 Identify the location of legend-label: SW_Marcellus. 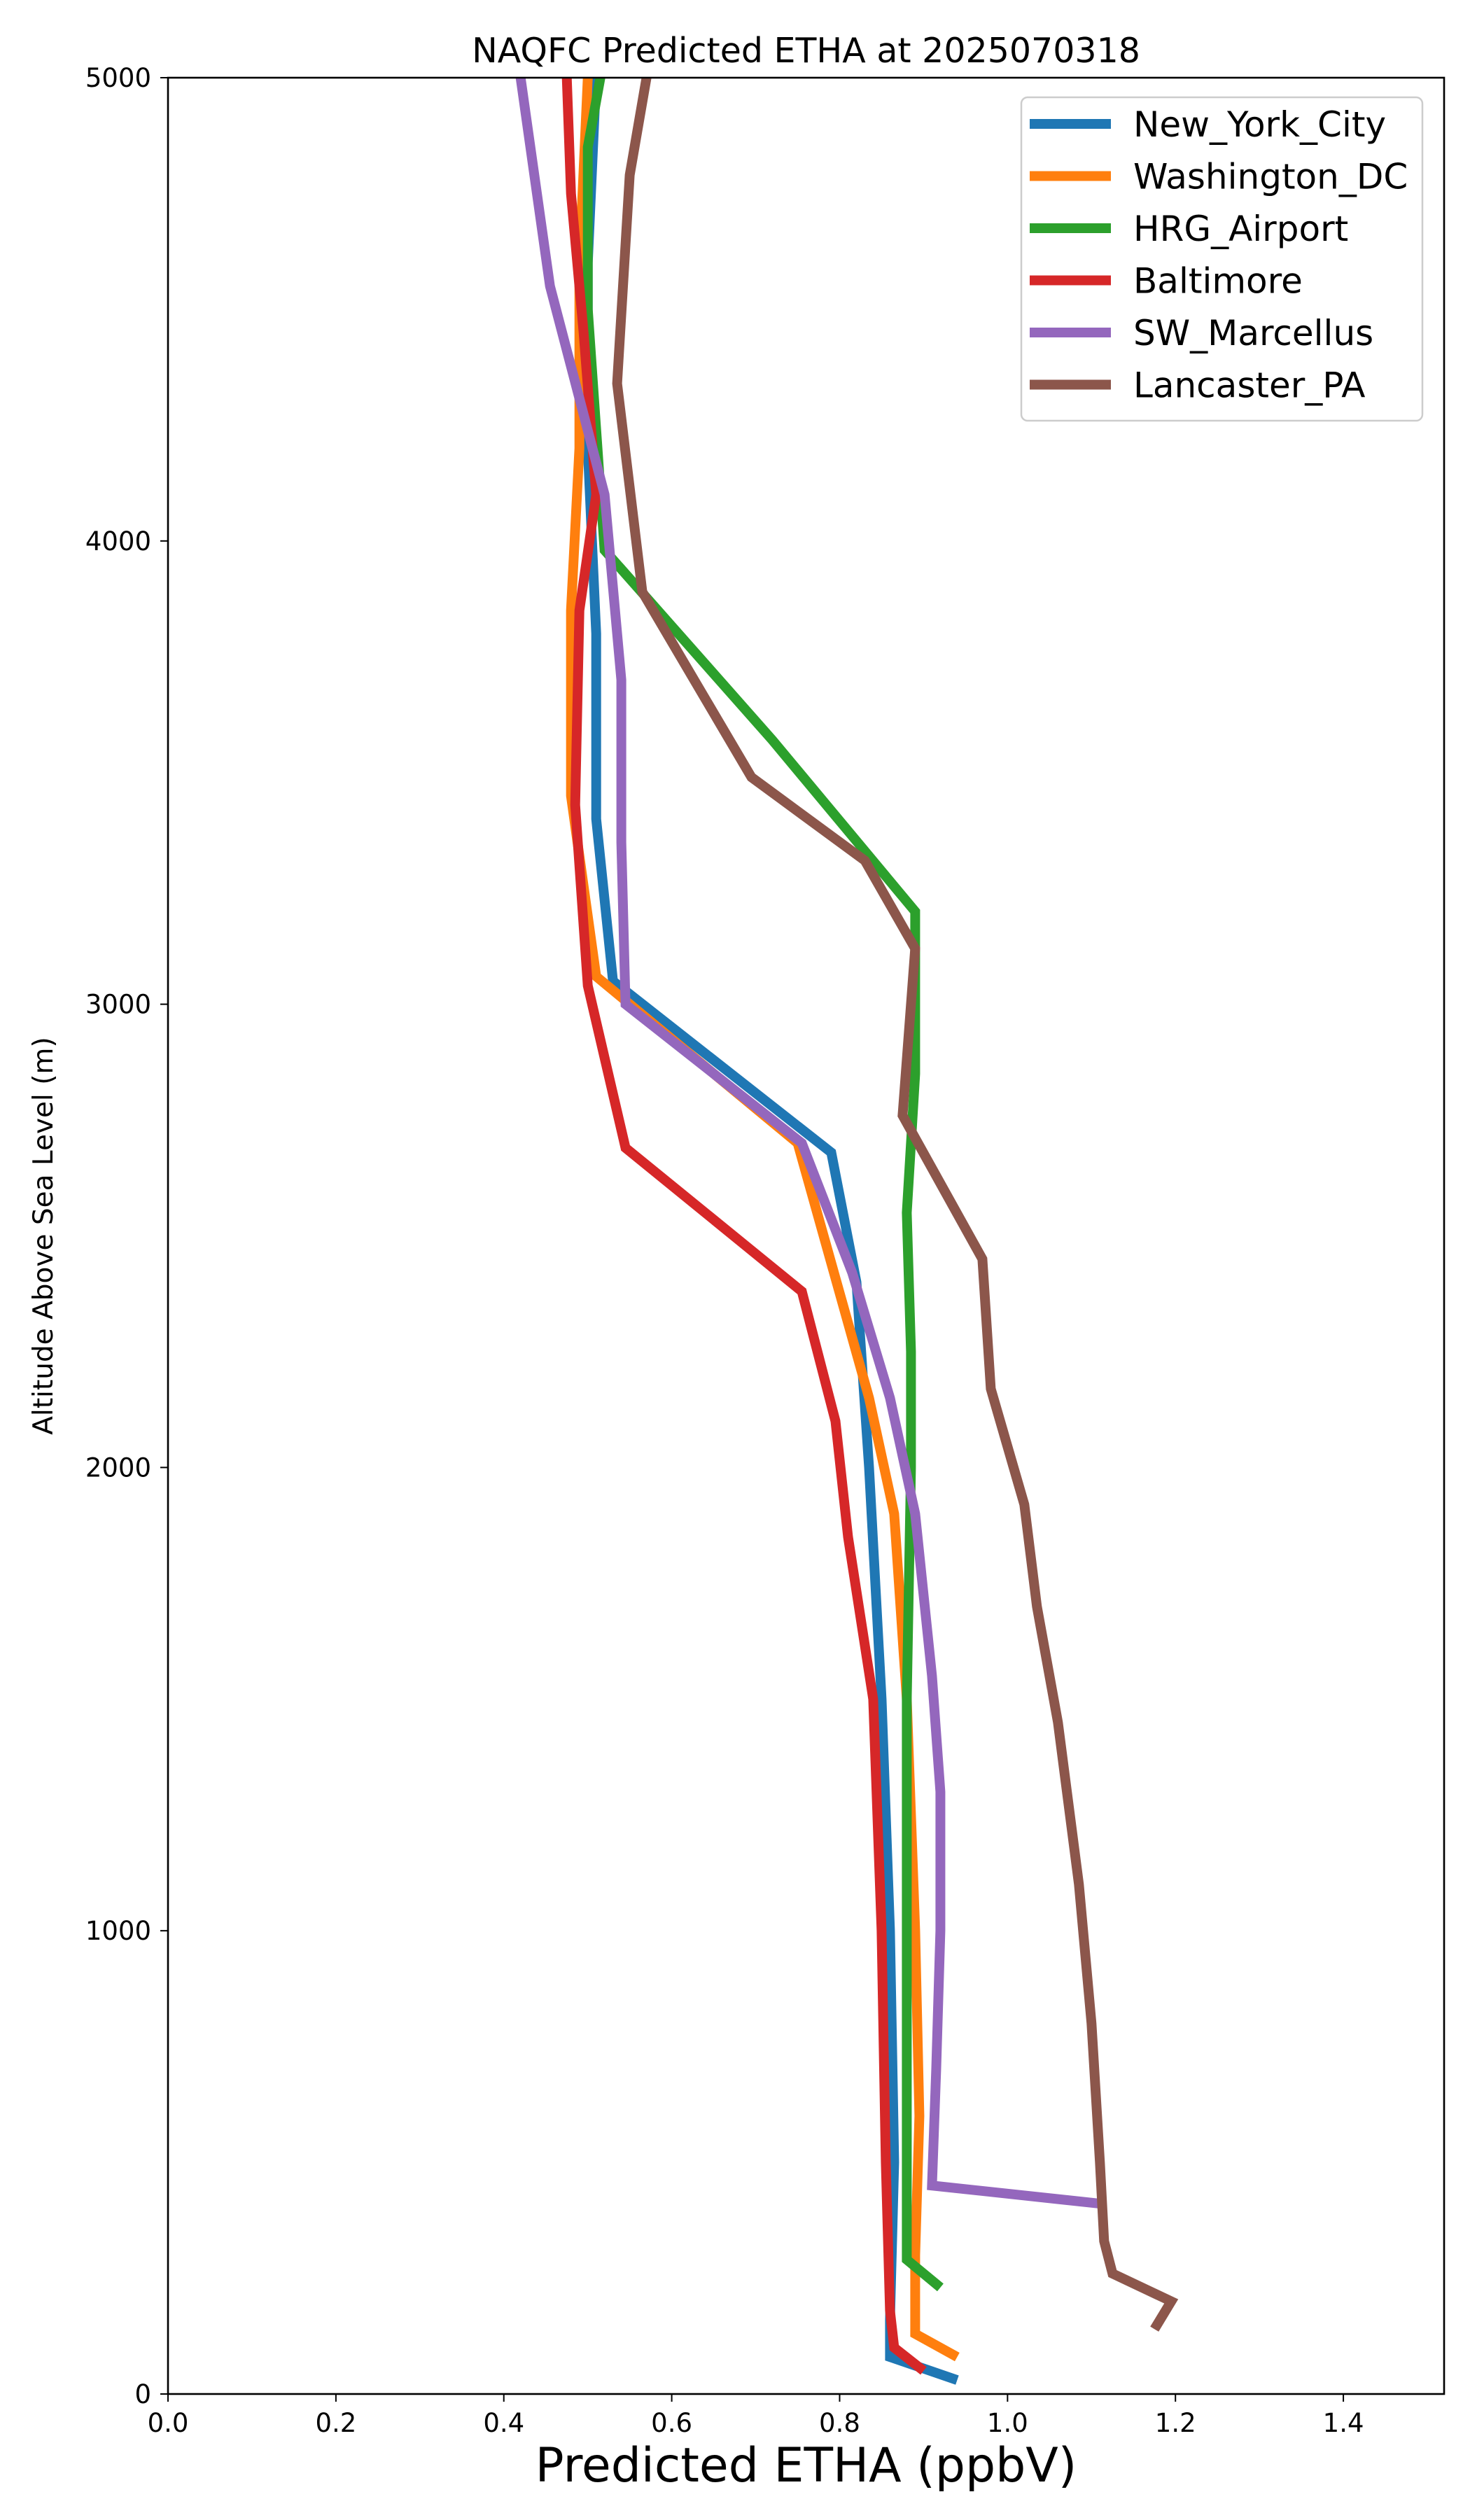
(1253, 333).